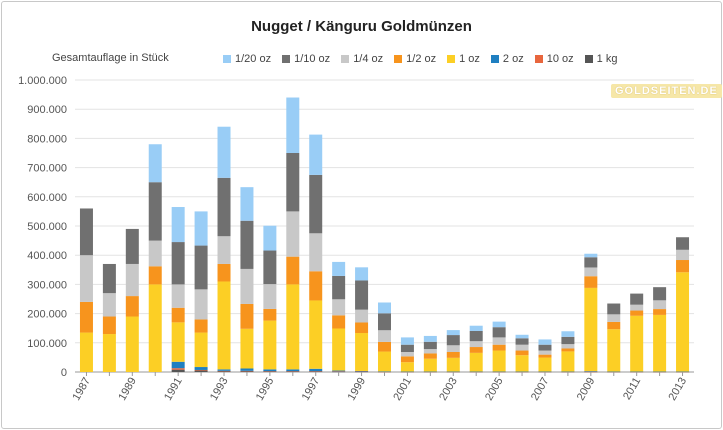 The height and width of the screenshot is (430, 723). What do you see at coordinates (368, 59) in the screenshot?
I see `legend-label: 1/4 oz` at bounding box center [368, 59].